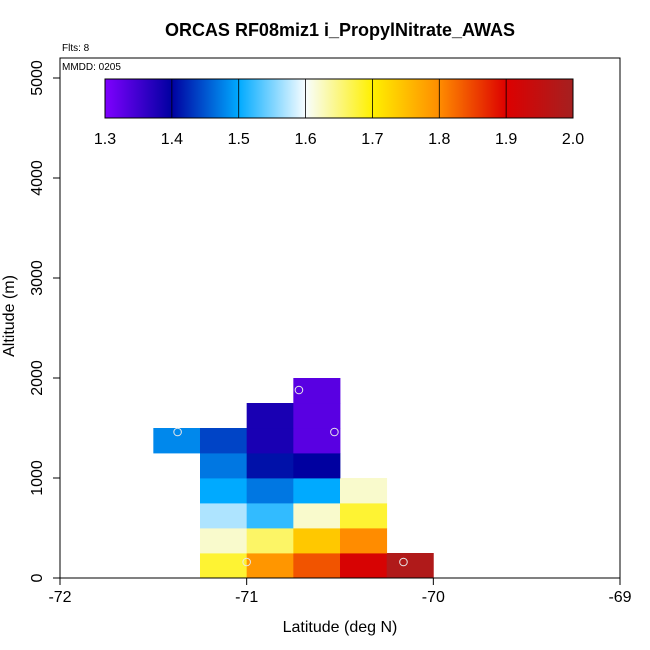  What do you see at coordinates (506, 139) in the screenshot?
I see `colorbar-tick-label: 1.9` at bounding box center [506, 139].